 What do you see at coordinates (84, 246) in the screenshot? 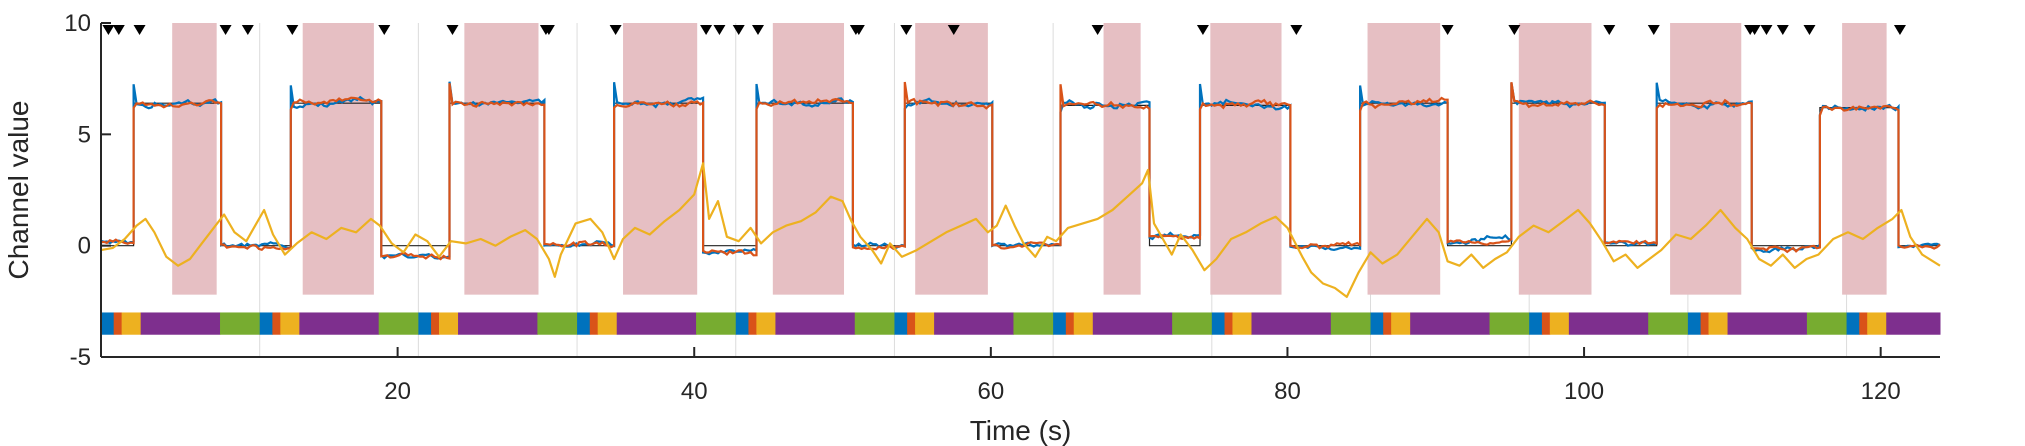
I see `y-tick-label-1: 0` at bounding box center [84, 246].